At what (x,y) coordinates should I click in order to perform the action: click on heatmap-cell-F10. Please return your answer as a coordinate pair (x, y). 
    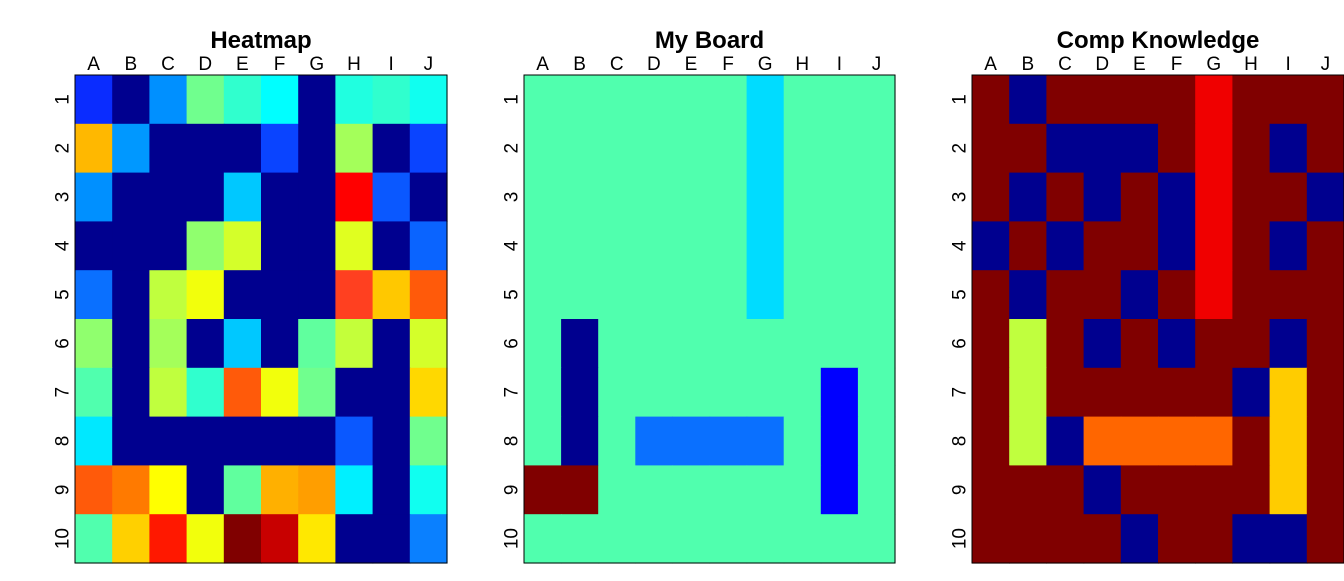
    Looking at the image, I should click on (280, 538).